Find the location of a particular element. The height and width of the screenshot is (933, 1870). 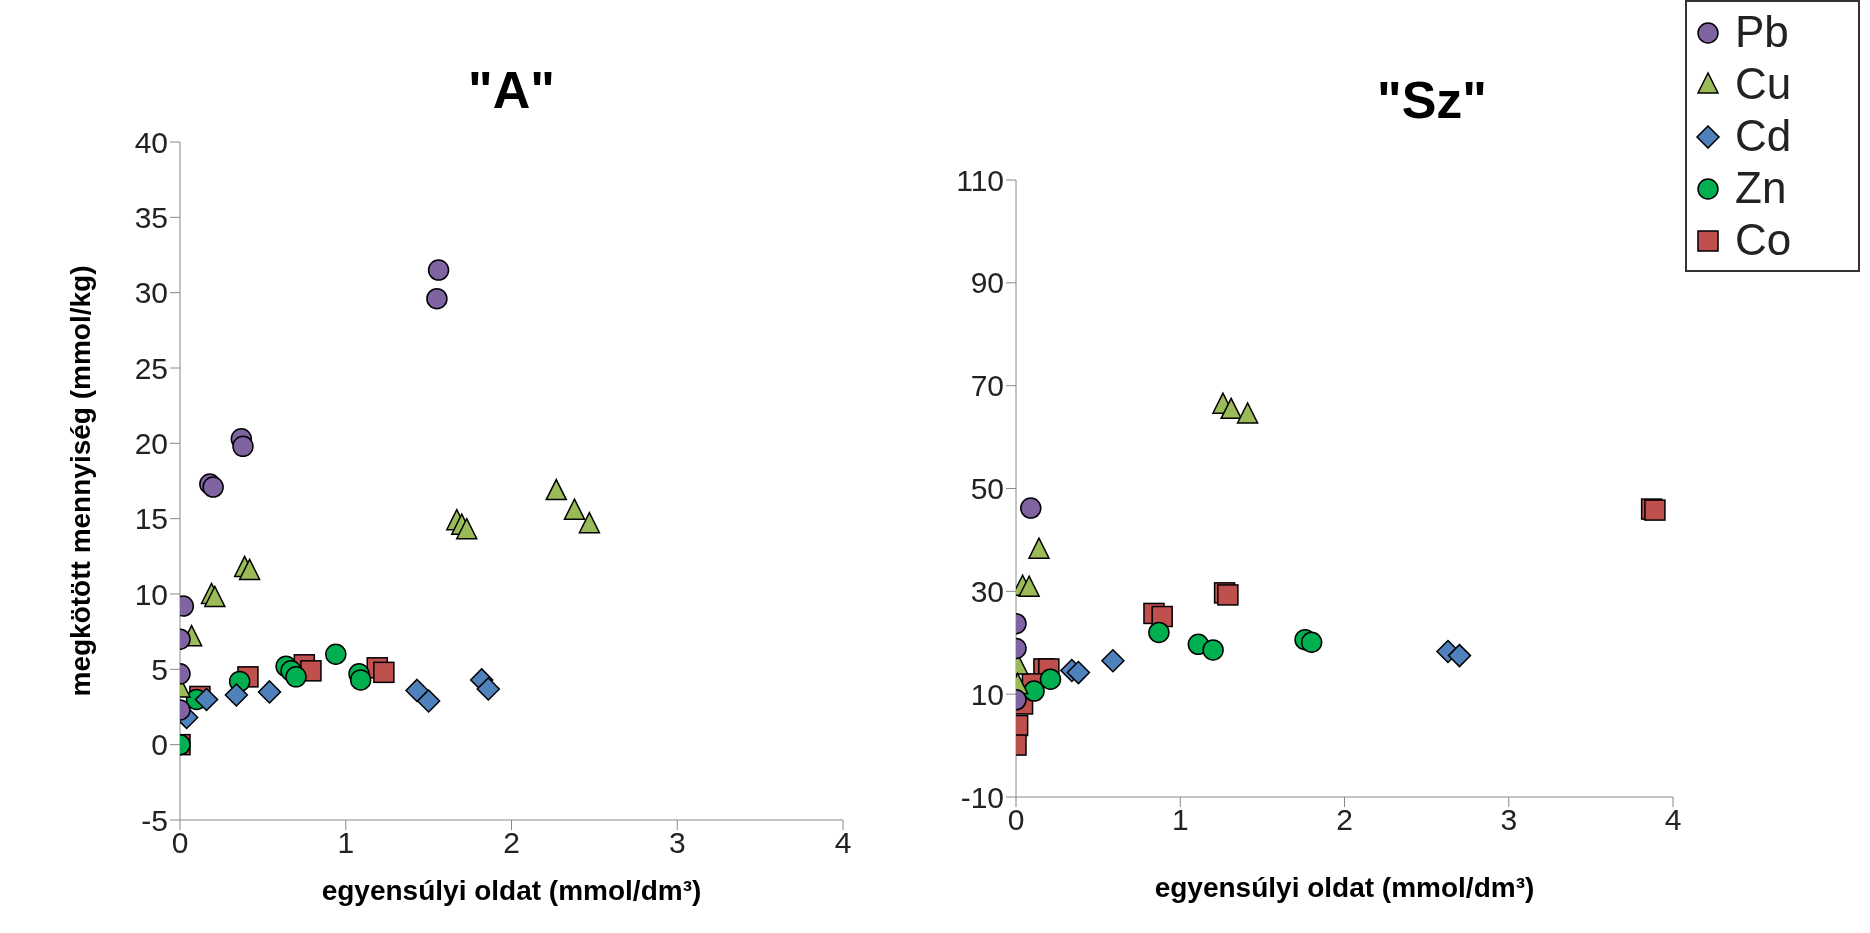

legend-label: Cd is located at coordinates (1763, 136).